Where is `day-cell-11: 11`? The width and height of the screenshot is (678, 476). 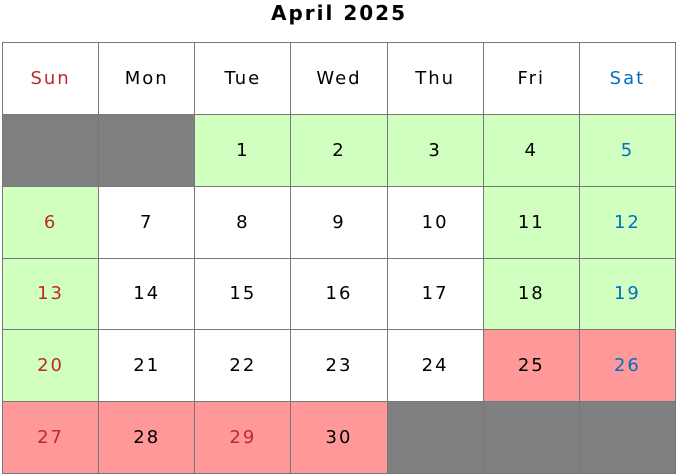
day-cell-11: 11 is located at coordinates (531, 222).